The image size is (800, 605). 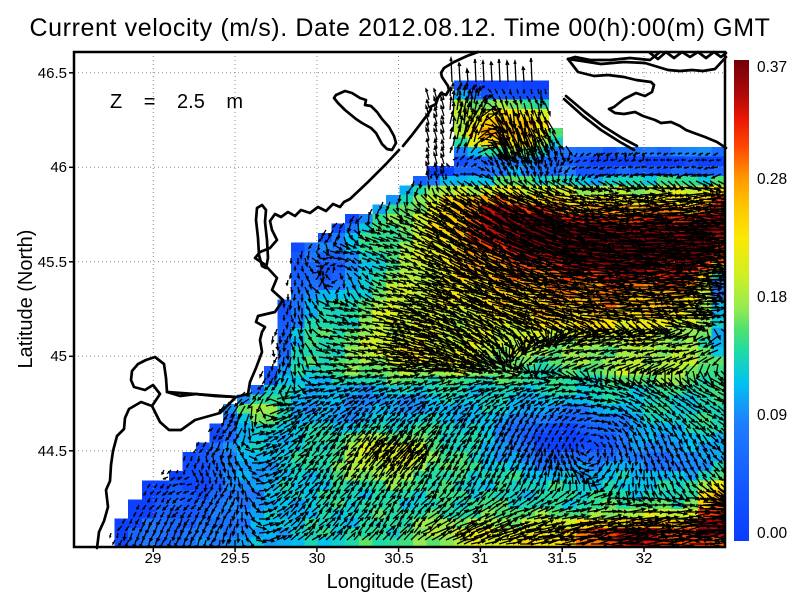 What do you see at coordinates (772, 179) in the screenshot?
I see `svg-text: 0.28` at bounding box center [772, 179].